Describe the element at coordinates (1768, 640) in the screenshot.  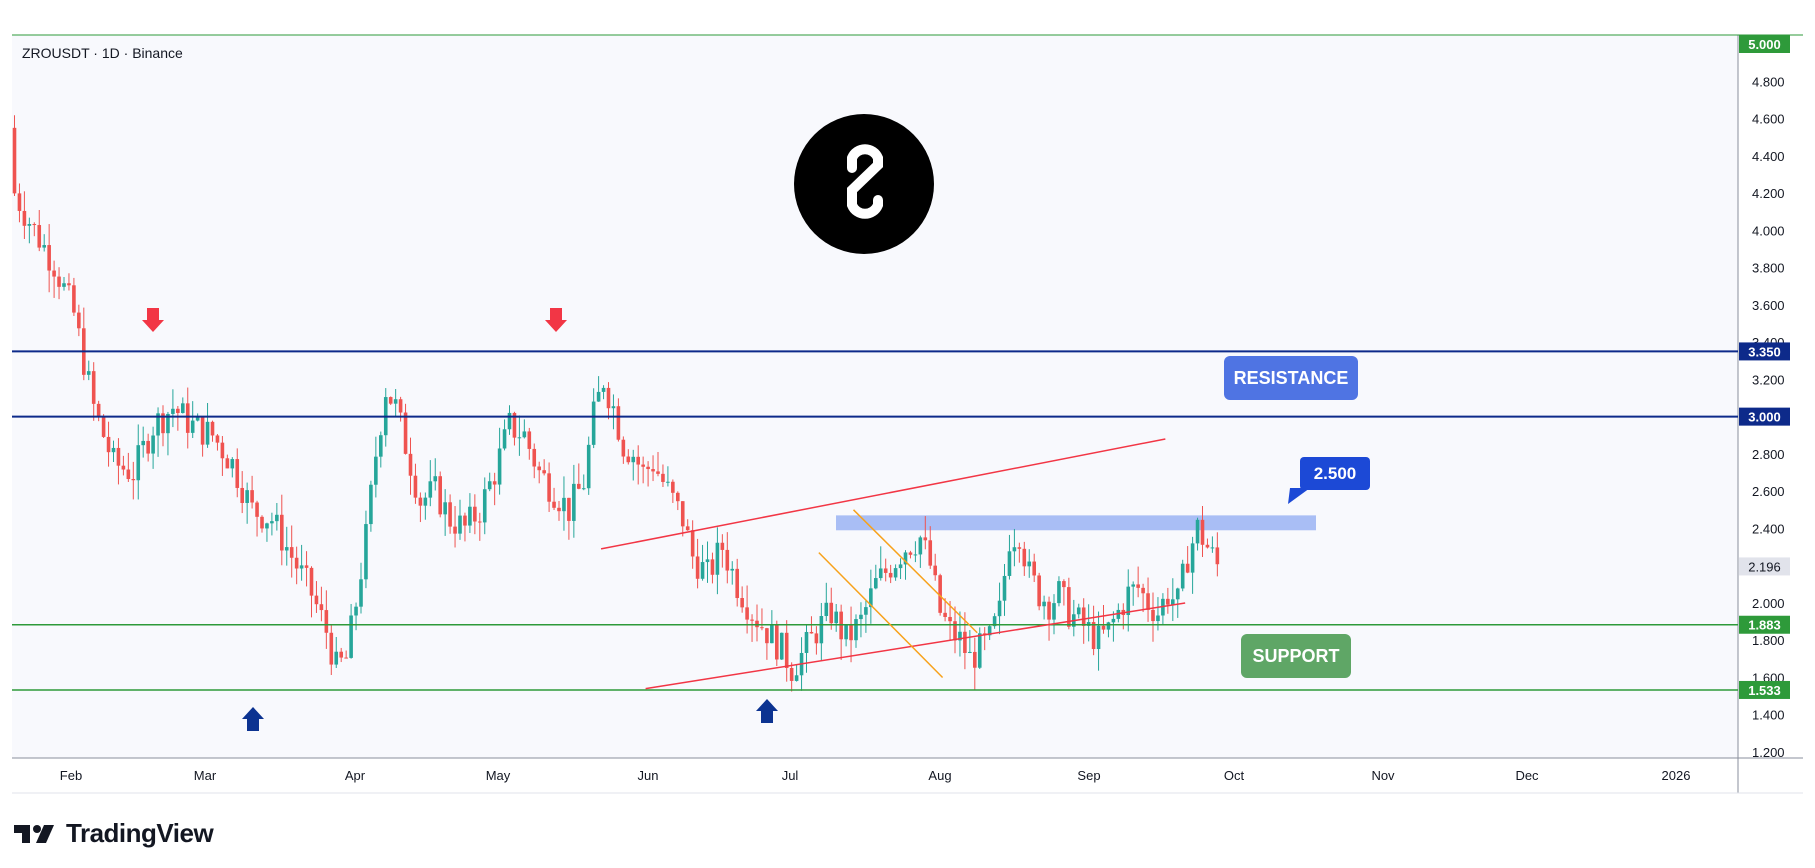
I see `y-tick-label: 1.800` at that location.